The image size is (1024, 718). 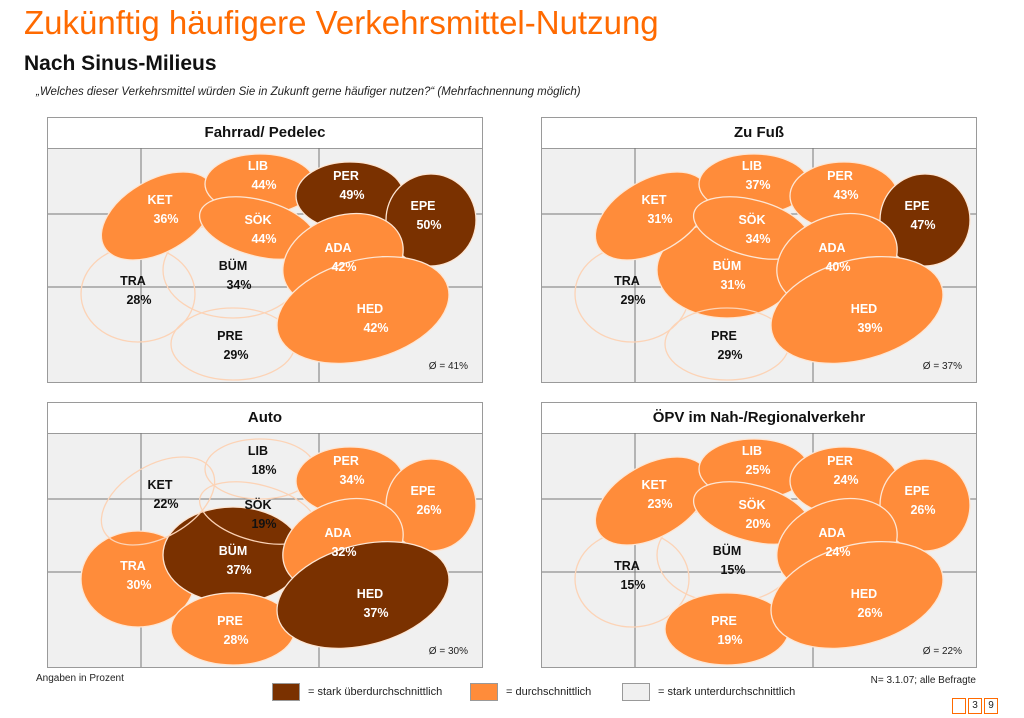 I want to click on units-note: Angaben in Prozent, so click(x=80, y=678).